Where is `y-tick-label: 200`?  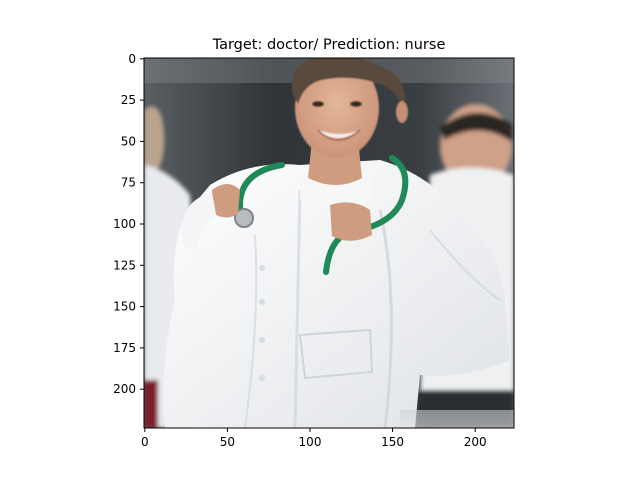
y-tick-label: 200 is located at coordinates (124, 389).